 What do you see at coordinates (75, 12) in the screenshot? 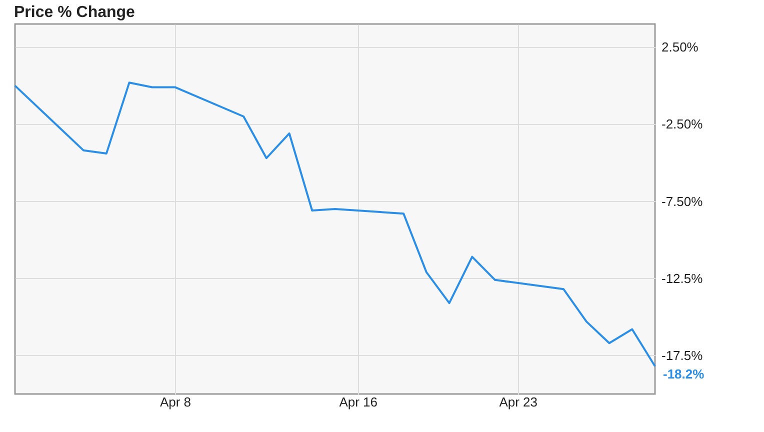
I see `chart-title: Price % Change` at bounding box center [75, 12].